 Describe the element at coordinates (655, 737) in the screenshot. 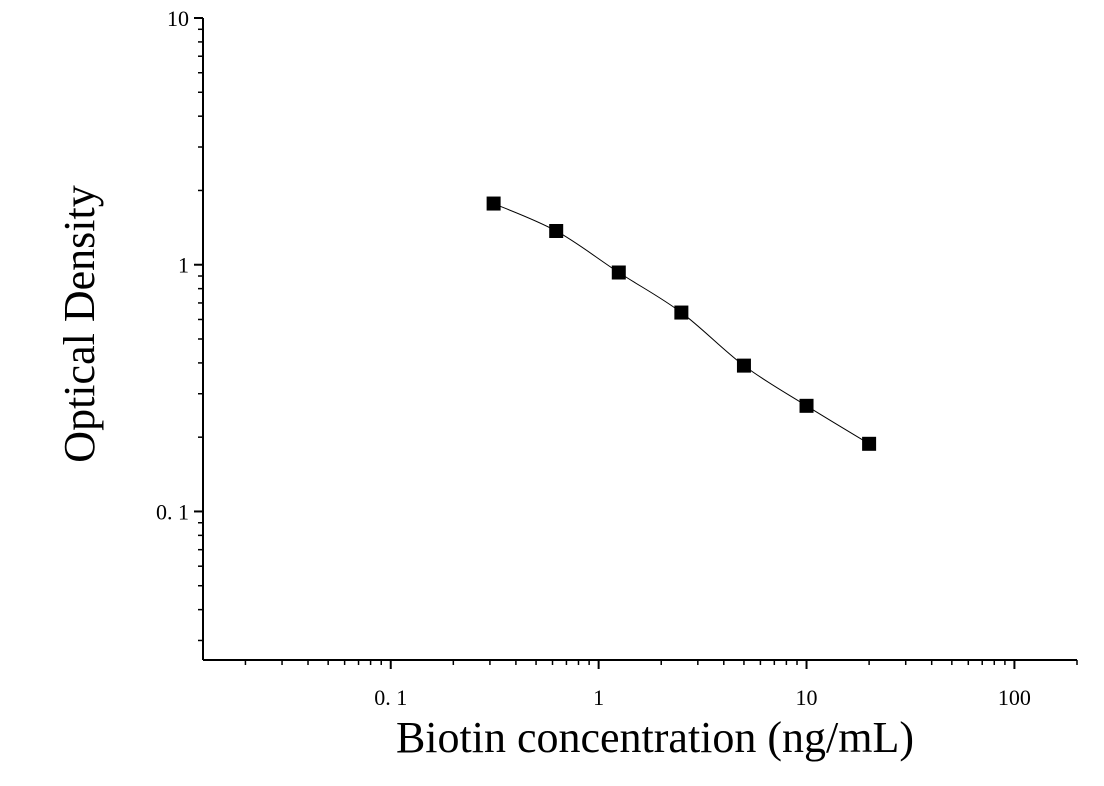

I see `x-axis-title: Biotin concentration (ng/mL)` at that location.